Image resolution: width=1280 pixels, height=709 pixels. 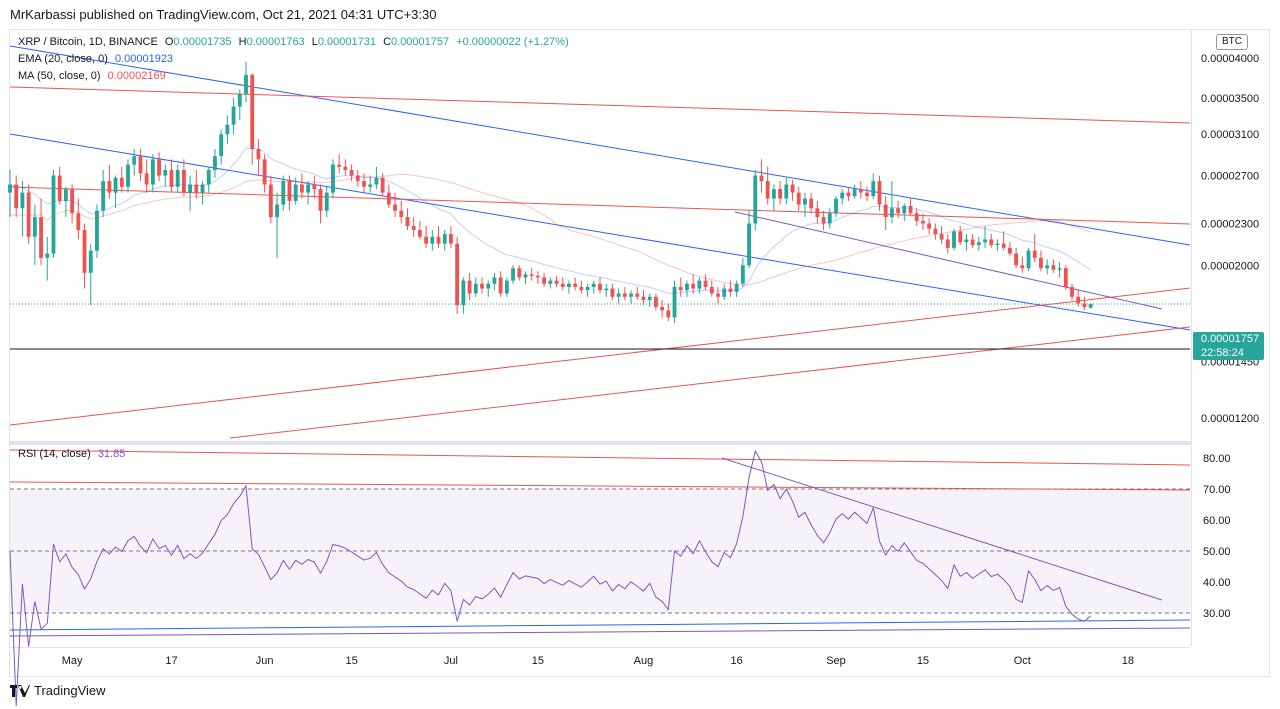 I want to click on legend-ema: EMA (20, close, 0) 0.00001923, so click(x=95, y=59).